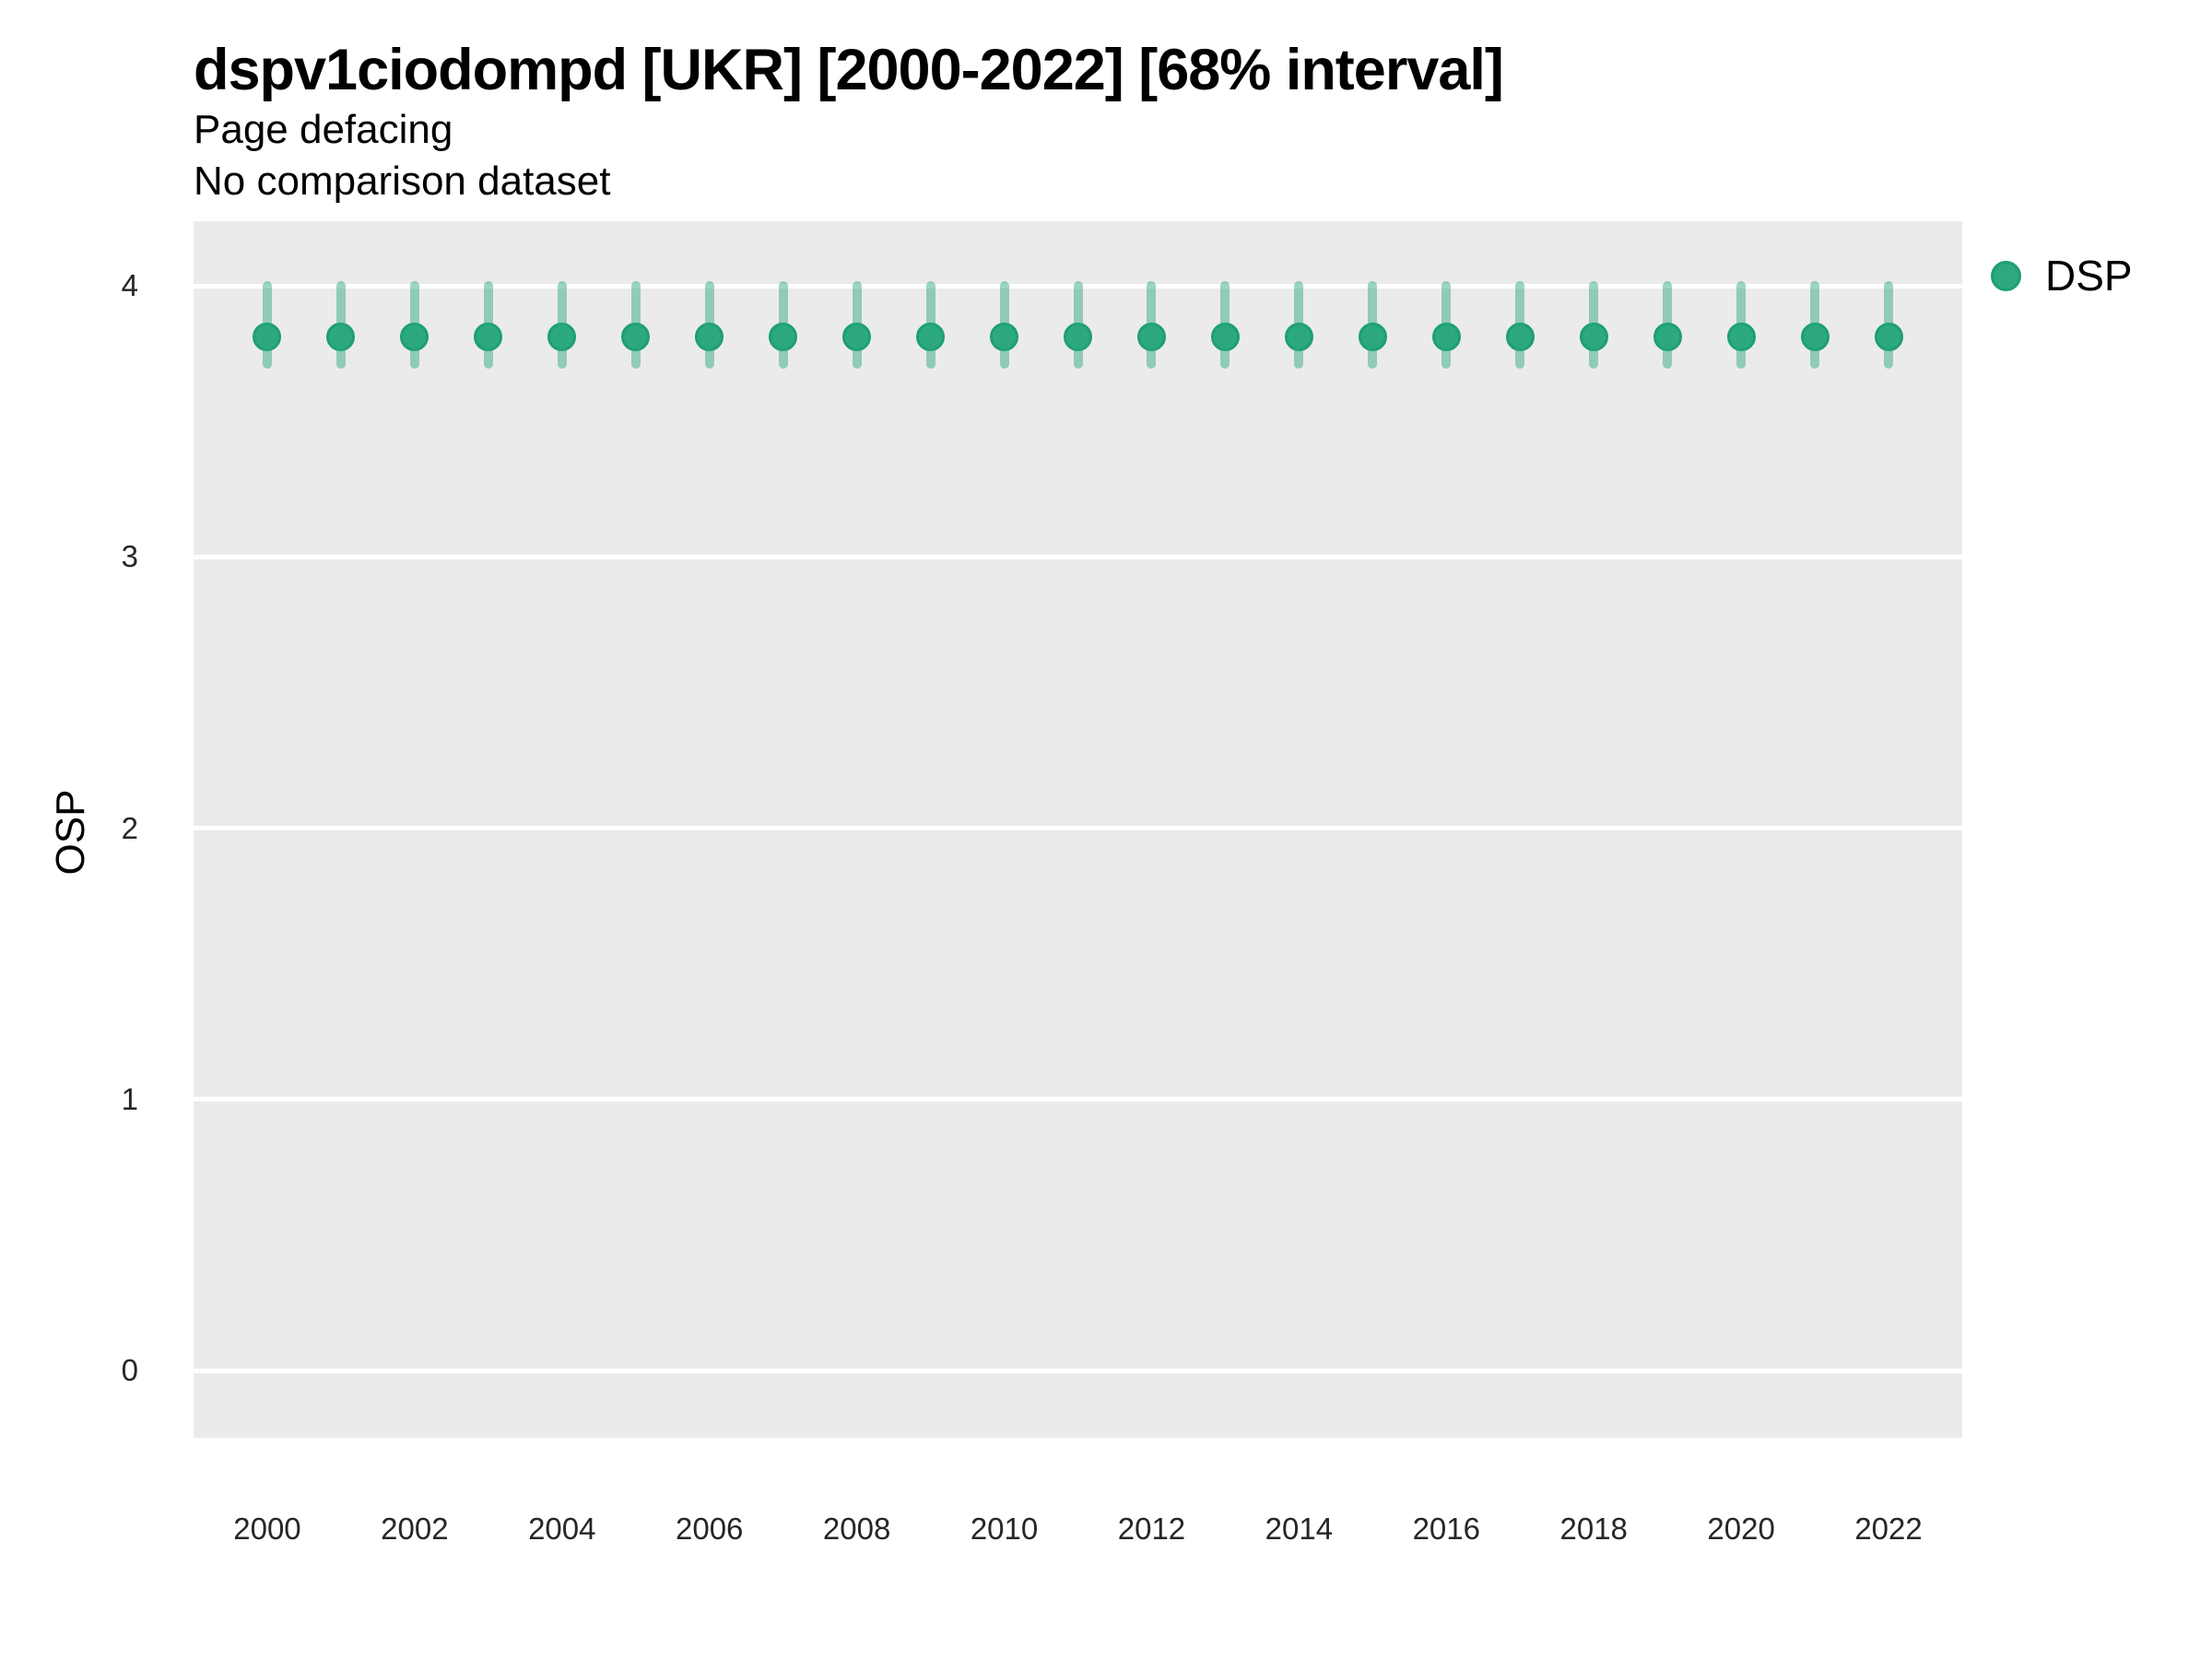 This screenshot has height=1659, width=2212. Describe the element at coordinates (1593, 1529) in the screenshot. I see `x-tick-label-2018: 2018` at that location.